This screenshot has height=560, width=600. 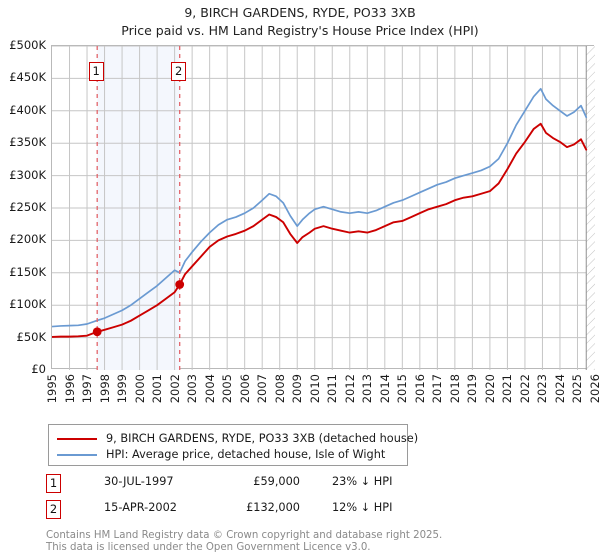 I want to click on y-axis-tick-label: £200K, so click(x=27, y=239).